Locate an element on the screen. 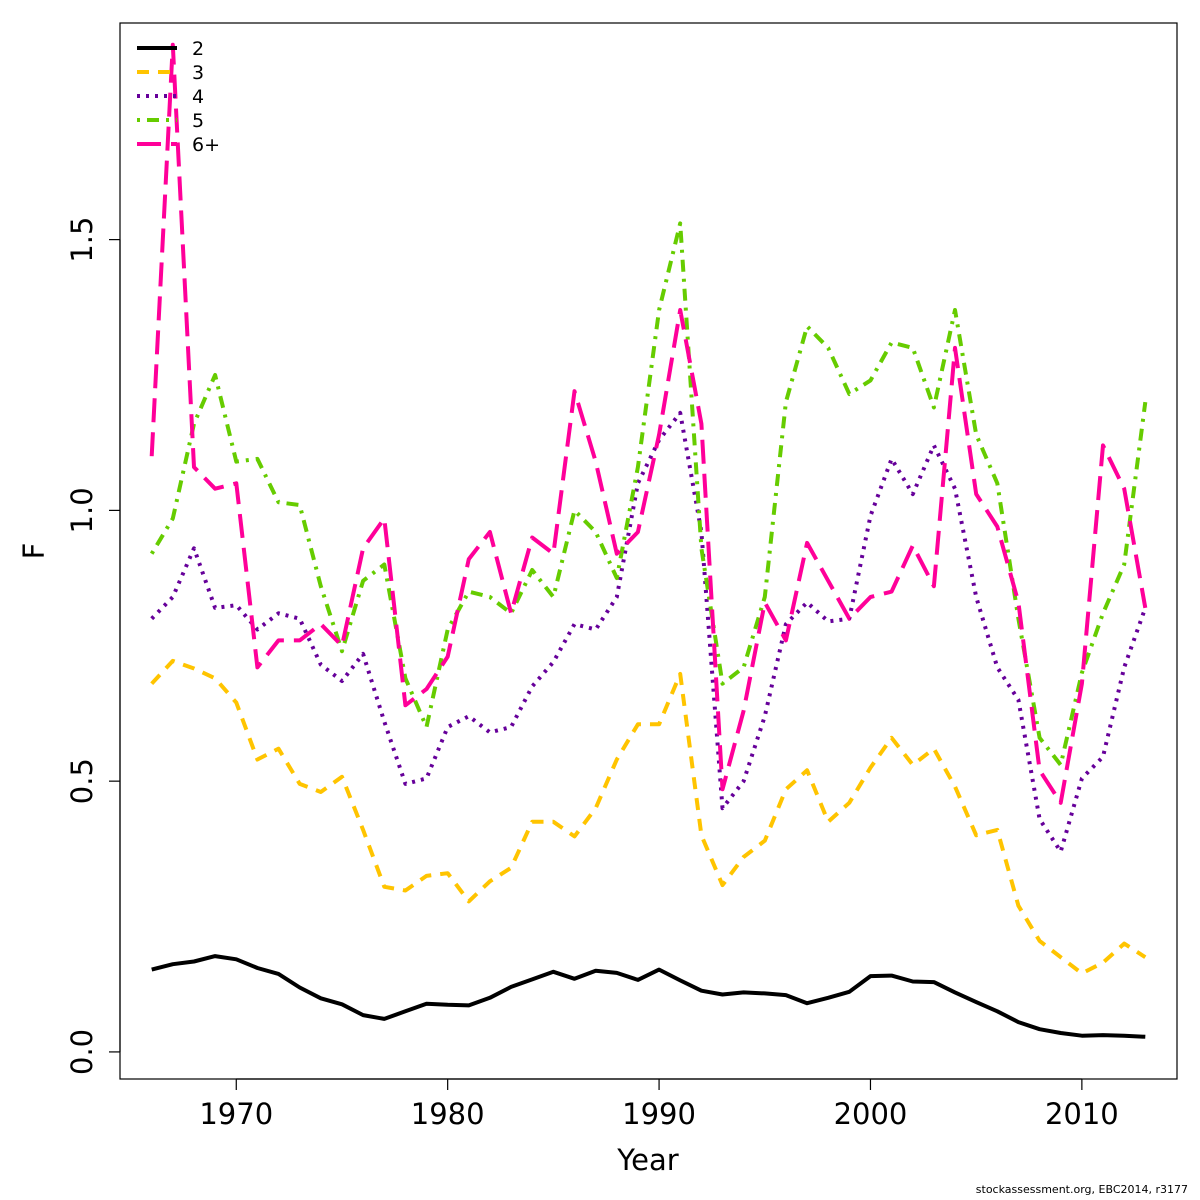  legend-label: 6+ is located at coordinates (206, 145).